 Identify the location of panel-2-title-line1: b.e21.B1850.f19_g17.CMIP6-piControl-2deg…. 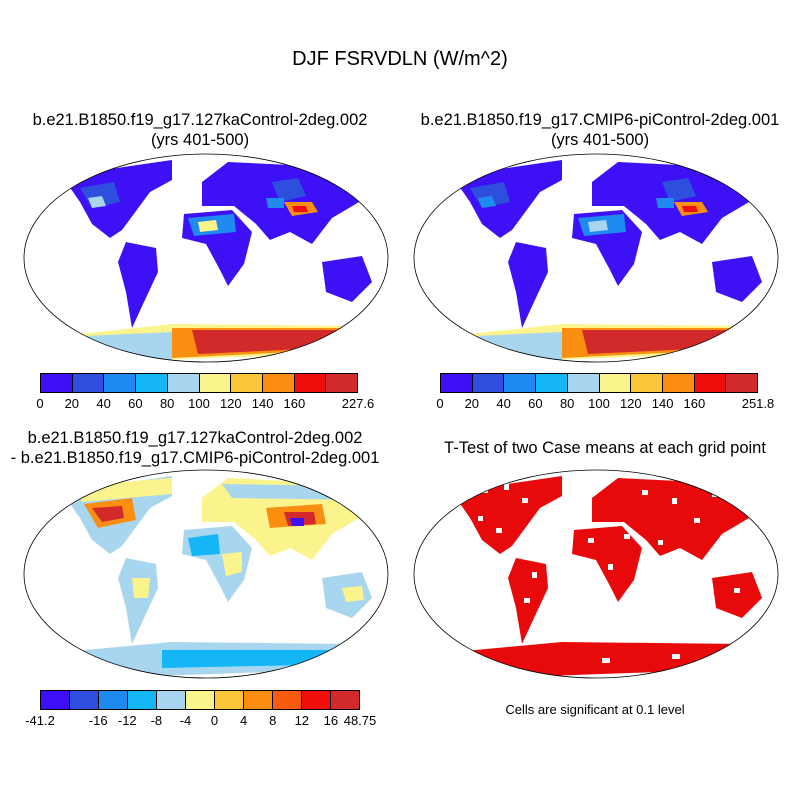
(600, 120).